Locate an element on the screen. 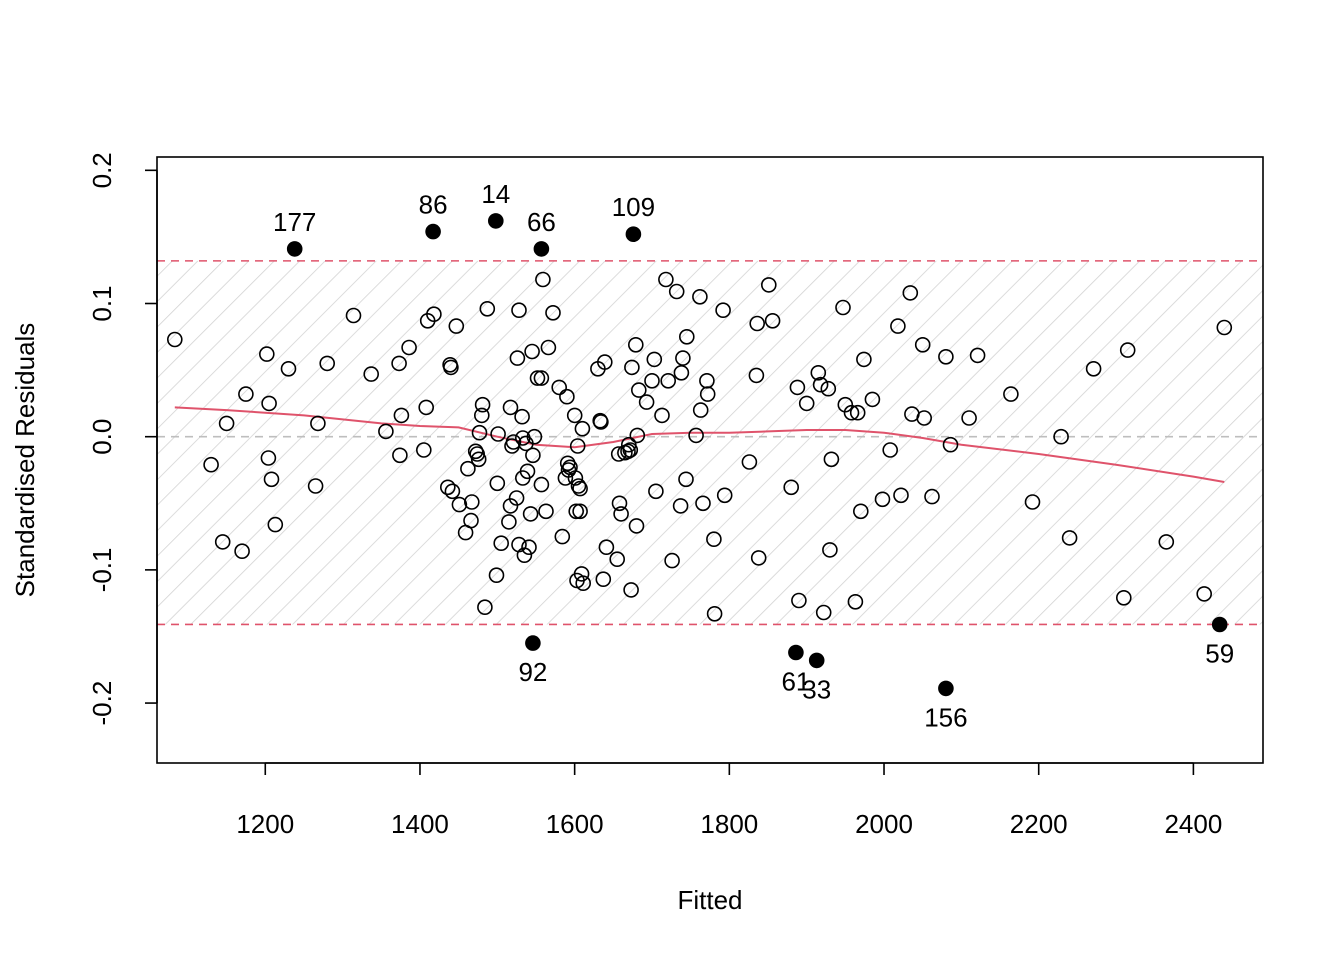  x-tick-label: 1600 is located at coordinates (575, 824).